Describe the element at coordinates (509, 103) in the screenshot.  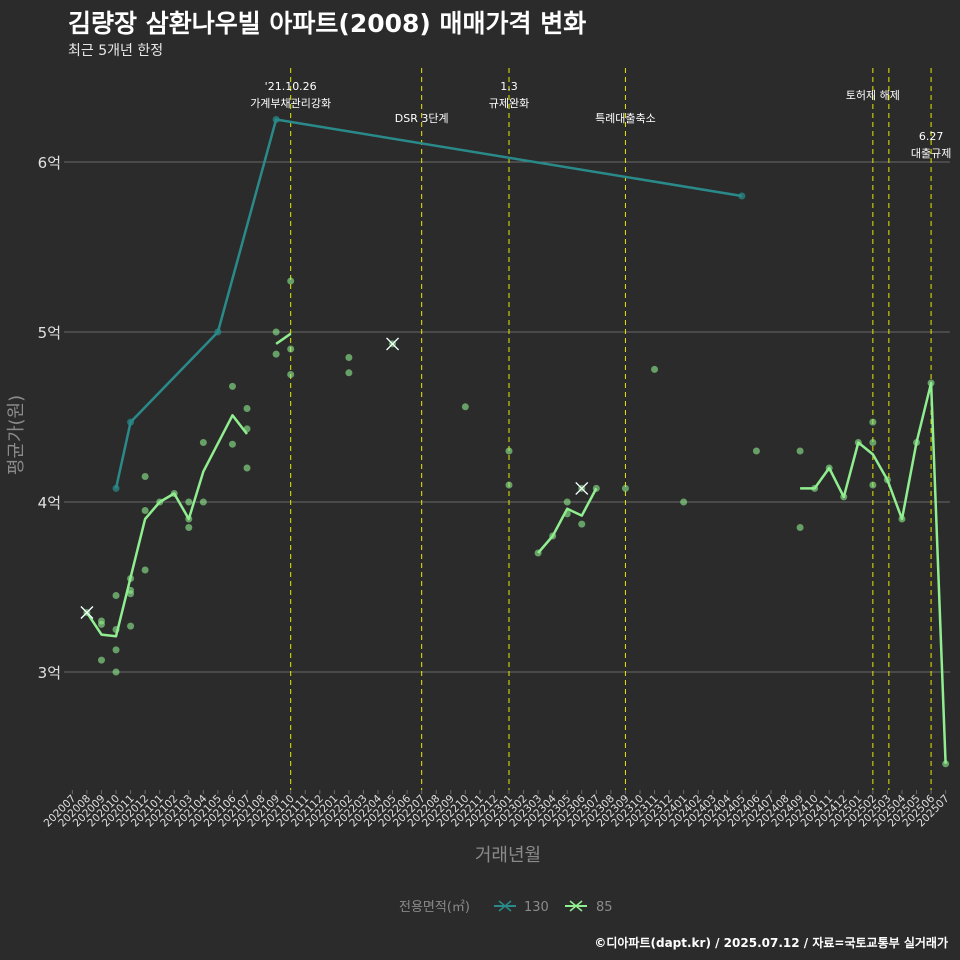
I see `event-label: 규제완화` at that location.